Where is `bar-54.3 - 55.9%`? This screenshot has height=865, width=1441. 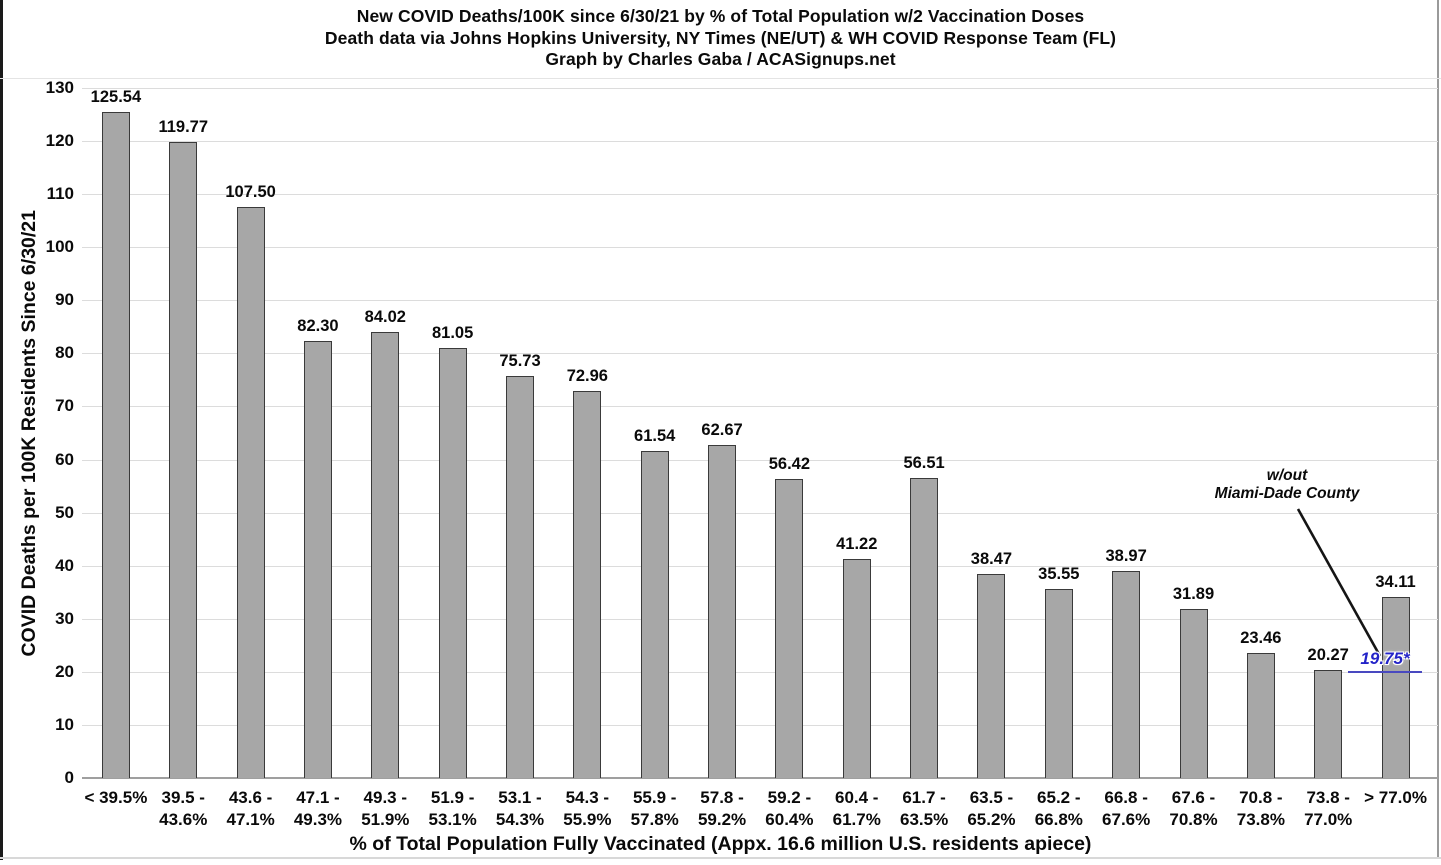
bar-54.3 - 55.9% is located at coordinates (587, 584).